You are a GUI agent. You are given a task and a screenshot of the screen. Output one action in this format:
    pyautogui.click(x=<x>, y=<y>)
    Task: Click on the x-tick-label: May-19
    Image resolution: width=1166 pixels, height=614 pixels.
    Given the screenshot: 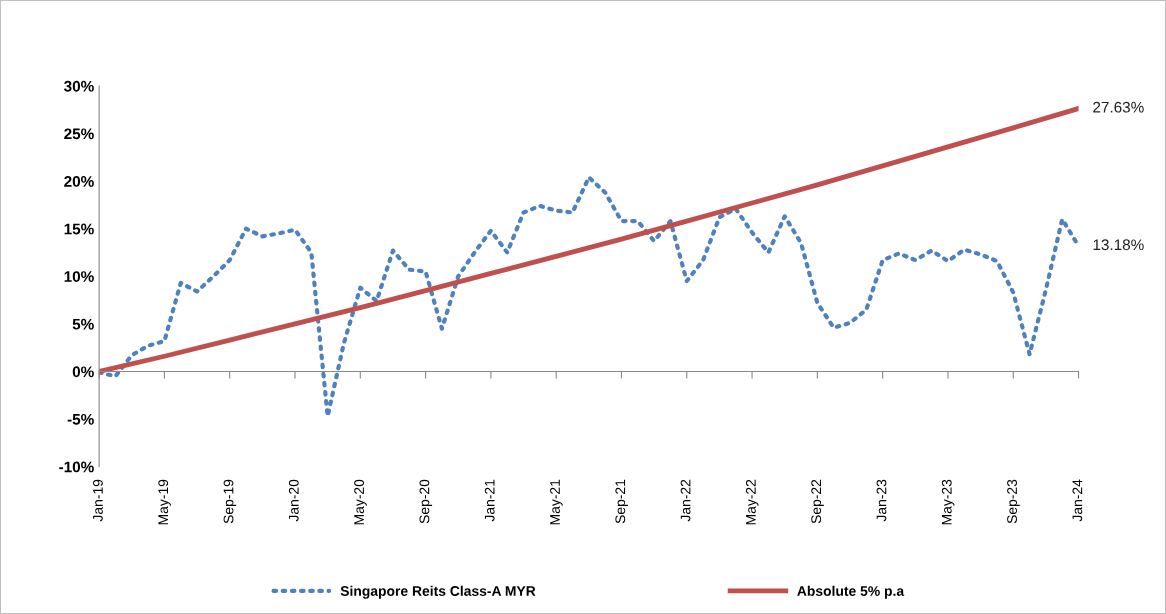 What is the action you would take?
    pyautogui.click(x=164, y=502)
    